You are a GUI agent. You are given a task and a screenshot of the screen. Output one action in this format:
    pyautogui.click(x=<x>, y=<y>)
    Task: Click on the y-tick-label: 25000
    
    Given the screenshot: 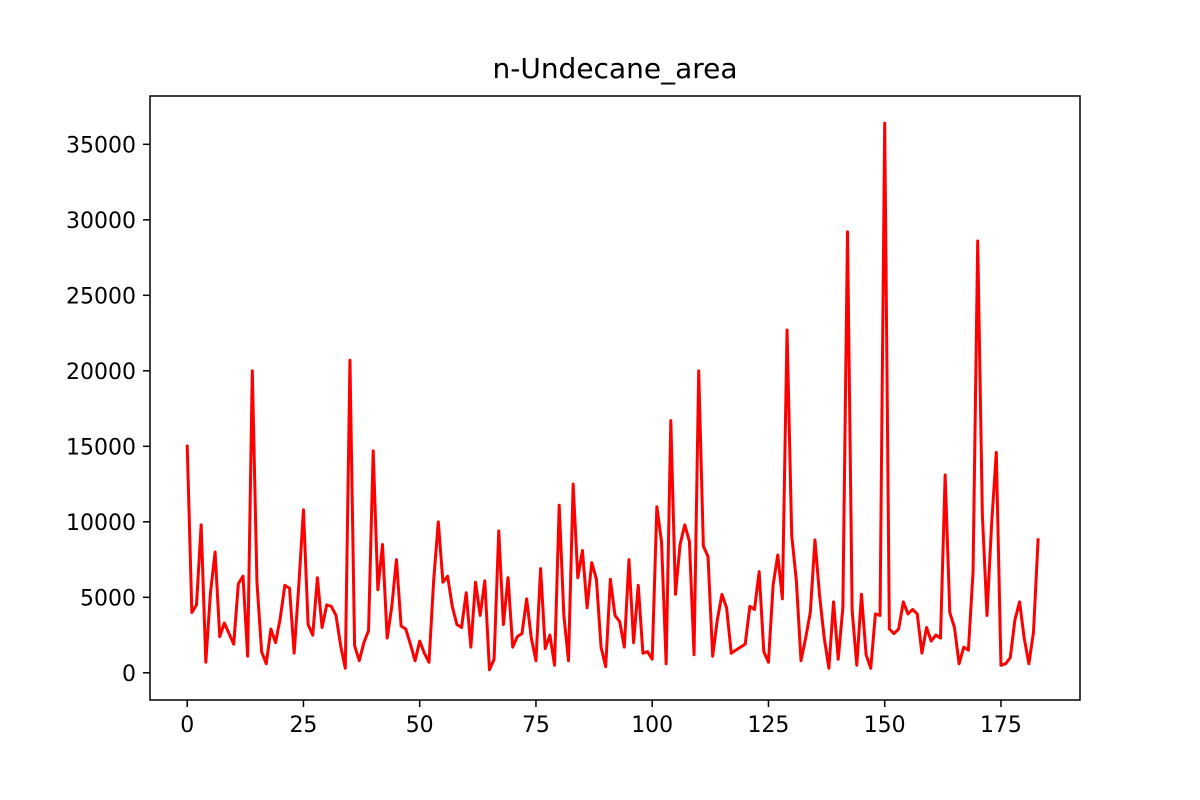 What is the action you would take?
    pyautogui.click(x=101, y=296)
    